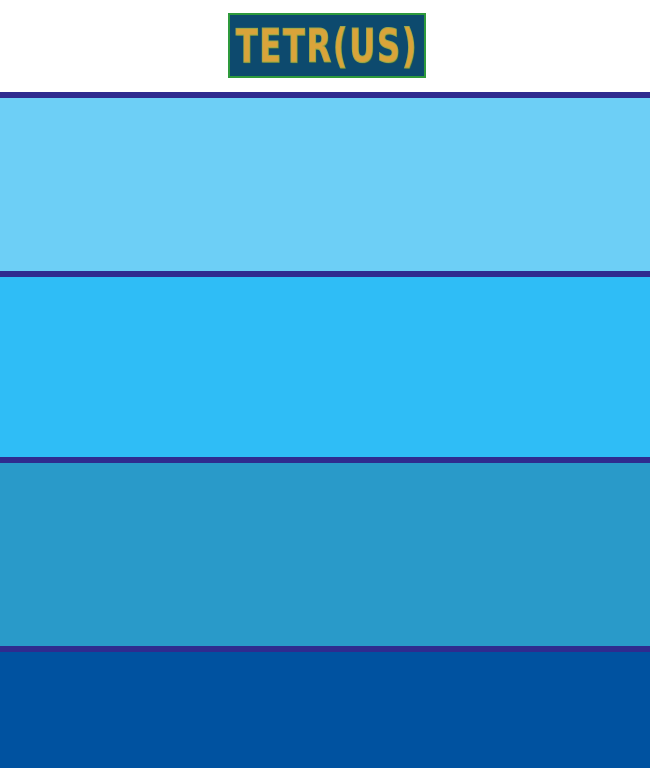 The width and height of the screenshot is (650, 768). I want to click on game-logo: TETR(US), so click(327, 45).